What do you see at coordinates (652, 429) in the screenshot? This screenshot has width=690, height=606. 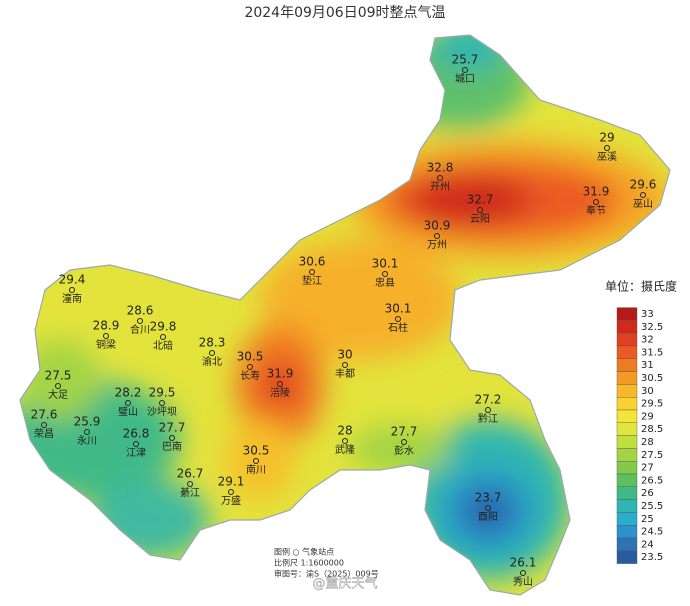 I see `legend-label: 28.5` at bounding box center [652, 429].